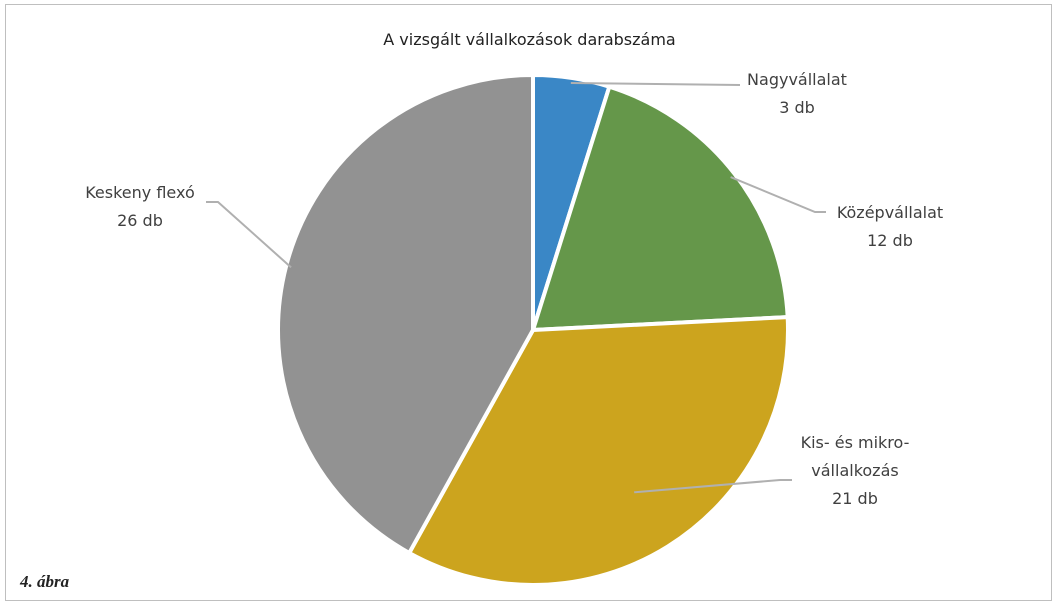 This screenshot has width=1059, height=607. Describe the element at coordinates (140, 192) in the screenshot. I see `category-label: Keskeny flexó` at that location.